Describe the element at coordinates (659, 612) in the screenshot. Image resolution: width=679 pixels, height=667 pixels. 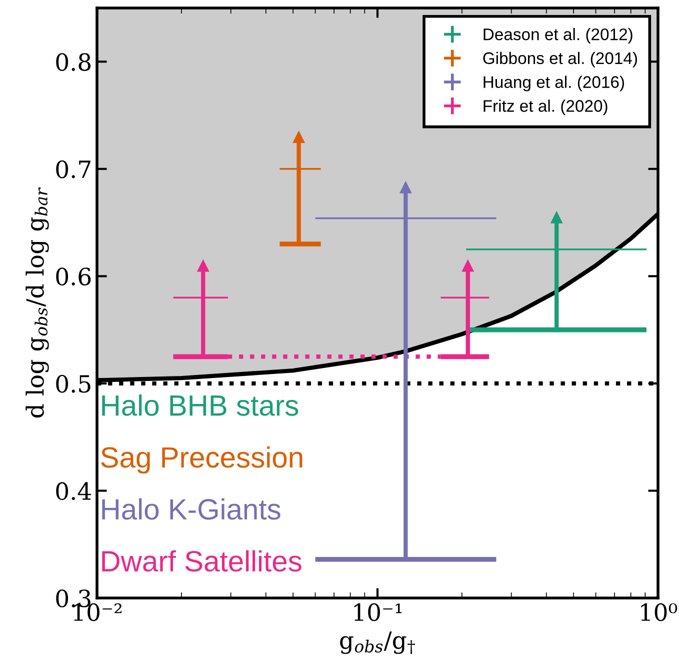
I see `x-tick-label: 10⁰` at that location.